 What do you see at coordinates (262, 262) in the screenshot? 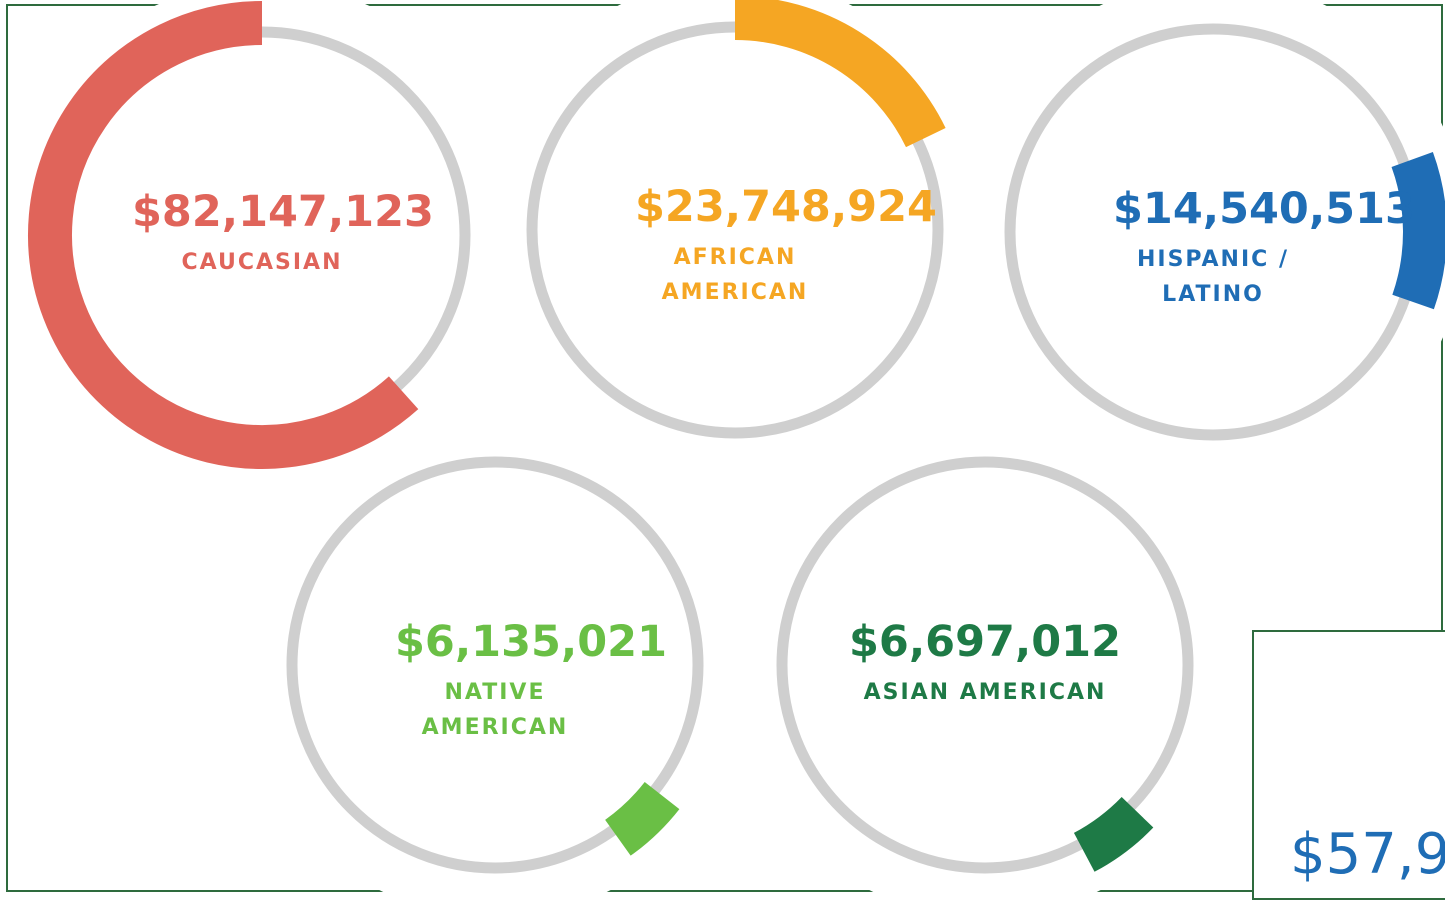
I see `category-label: CAUCASIAN` at bounding box center [262, 262].